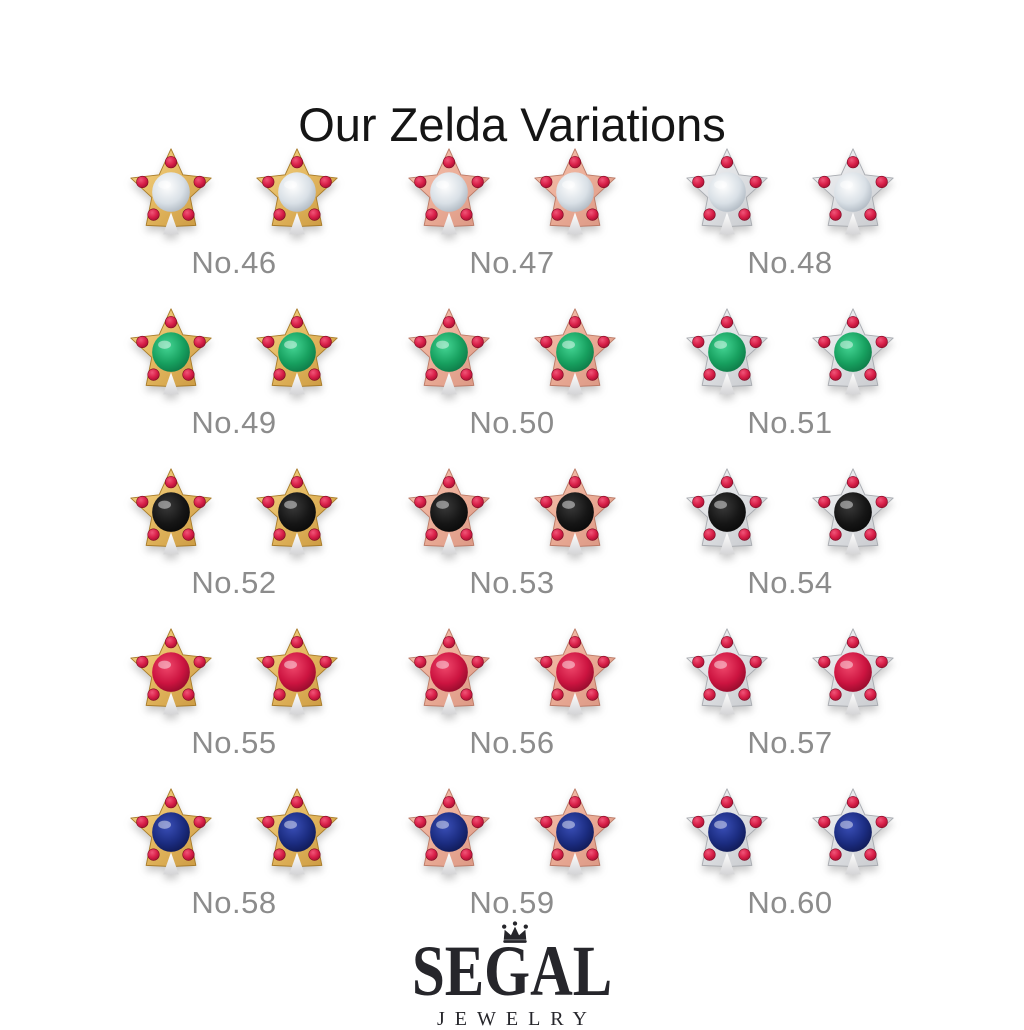  What do you see at coordinates (512, 742) in the screenshot?
I see `product-number-label: No.56` at bounding box center [512, 742].